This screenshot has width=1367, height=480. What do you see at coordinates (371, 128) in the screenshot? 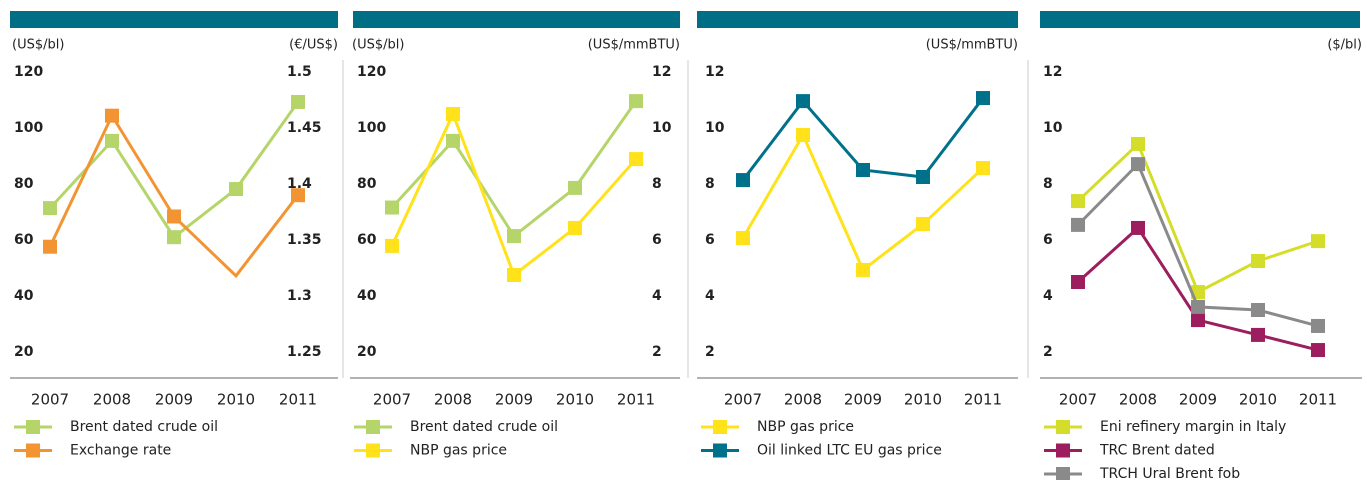
I see `y-tick-label: 100` at bounding box center [371, 128].